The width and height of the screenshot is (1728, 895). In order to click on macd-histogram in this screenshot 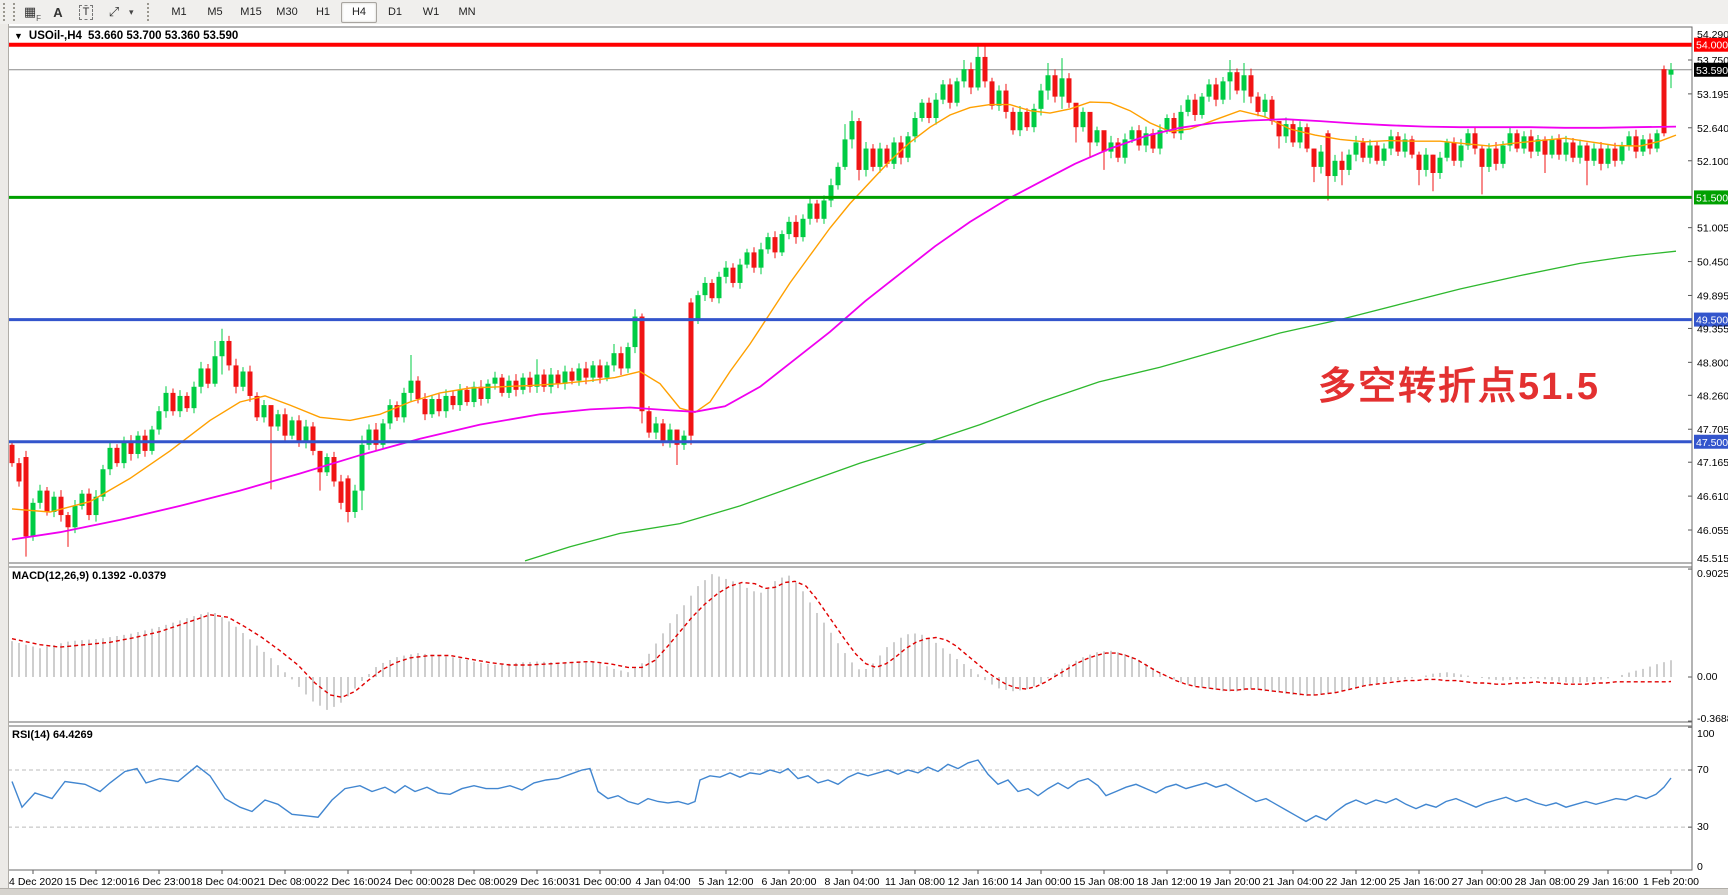, I will do `click(841, 642)`.